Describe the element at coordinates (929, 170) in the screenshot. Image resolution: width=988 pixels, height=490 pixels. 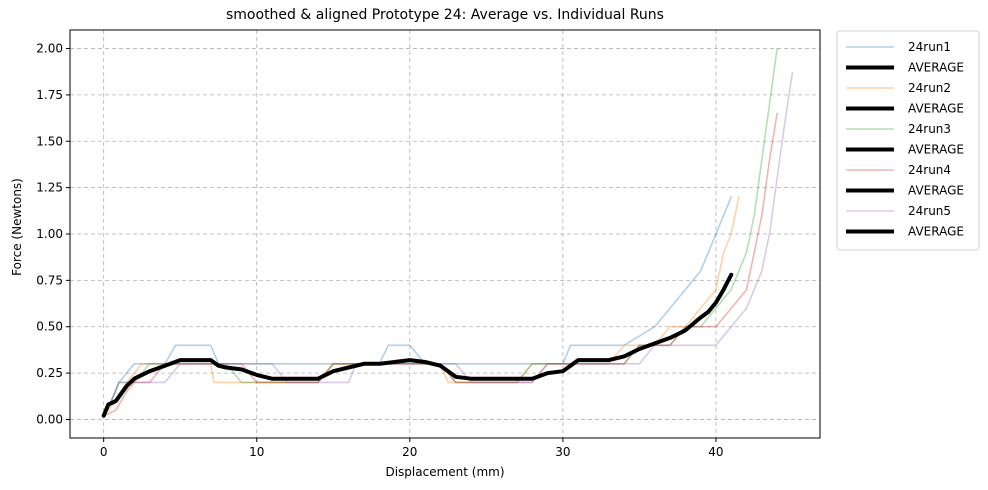
I see `legend-entry-label: 24run4` at that location.